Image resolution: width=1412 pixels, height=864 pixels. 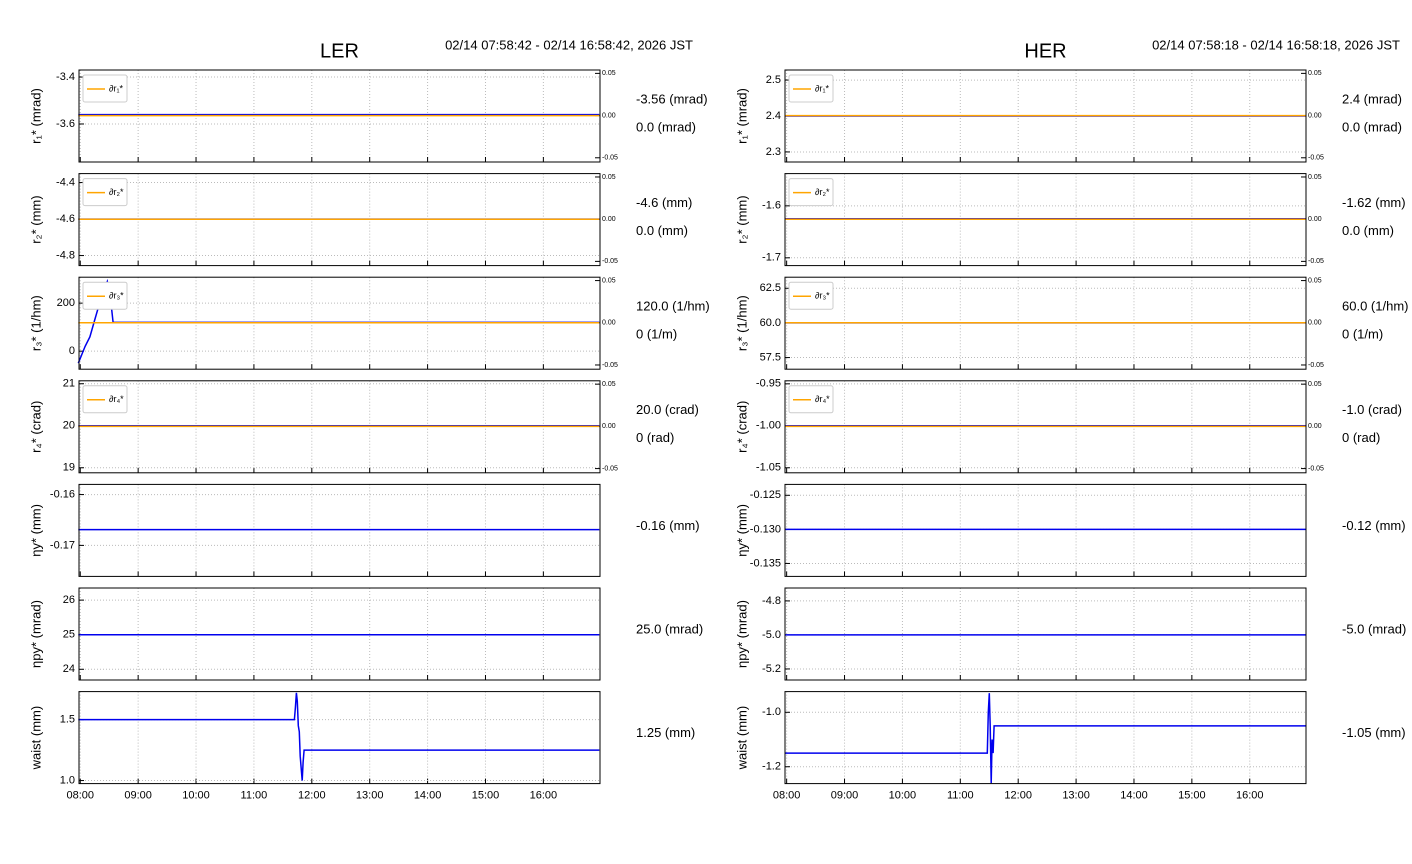 What do you see at coordinates (765, 529) in the screenshot?
I see `y-tick-label: -0.130` at bounding box center [765, 529].